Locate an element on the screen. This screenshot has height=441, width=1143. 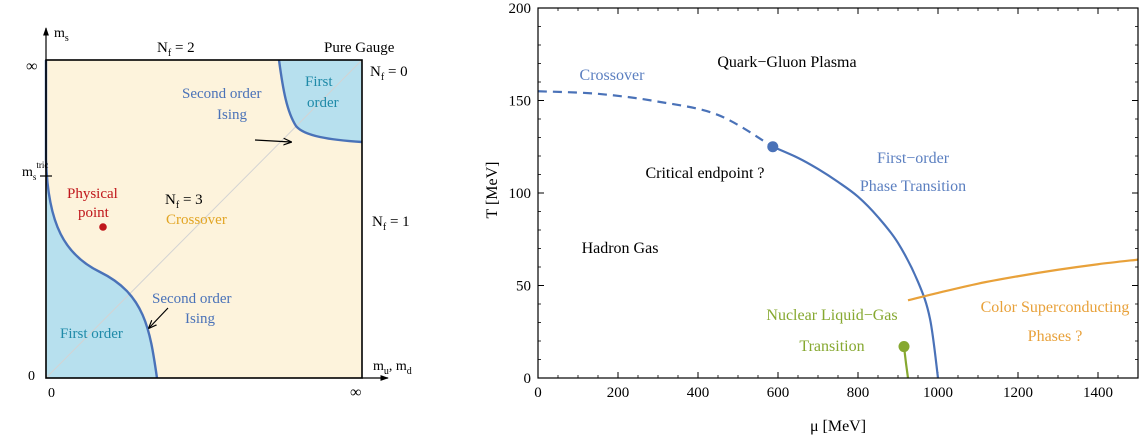
crossover-region-label: Crossover is located at coordinates (196, 220).